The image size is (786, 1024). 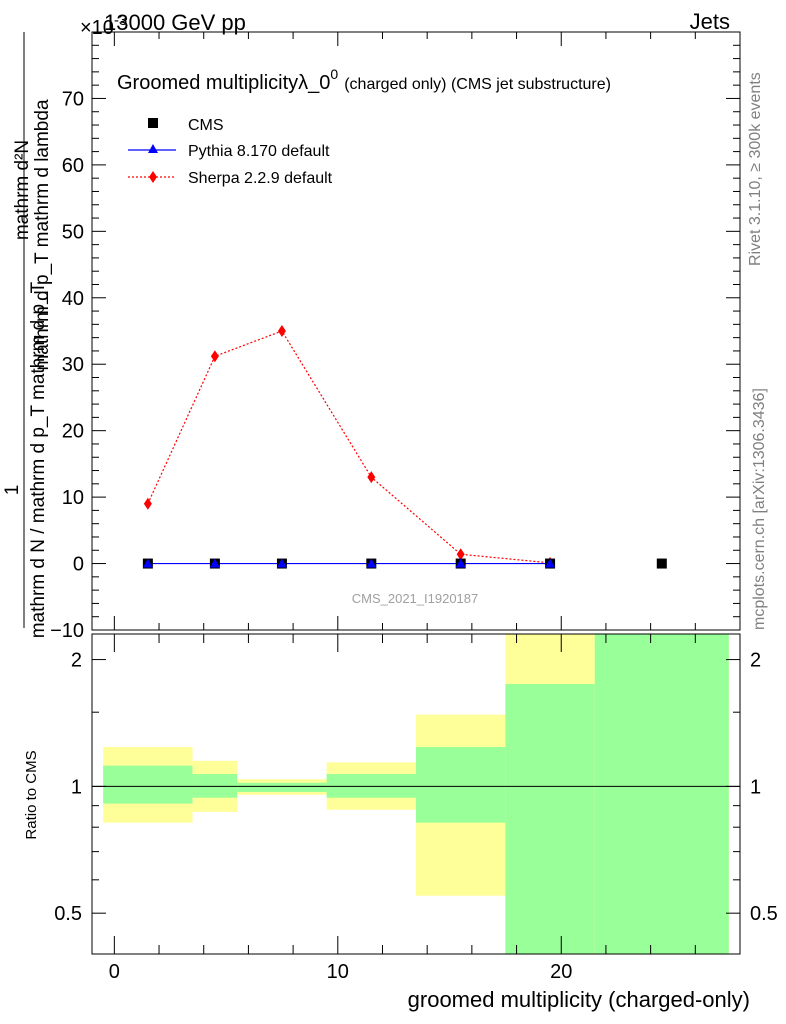 I want to click on ratio-ytick-label-right: 2, so click(x=755, y=661).